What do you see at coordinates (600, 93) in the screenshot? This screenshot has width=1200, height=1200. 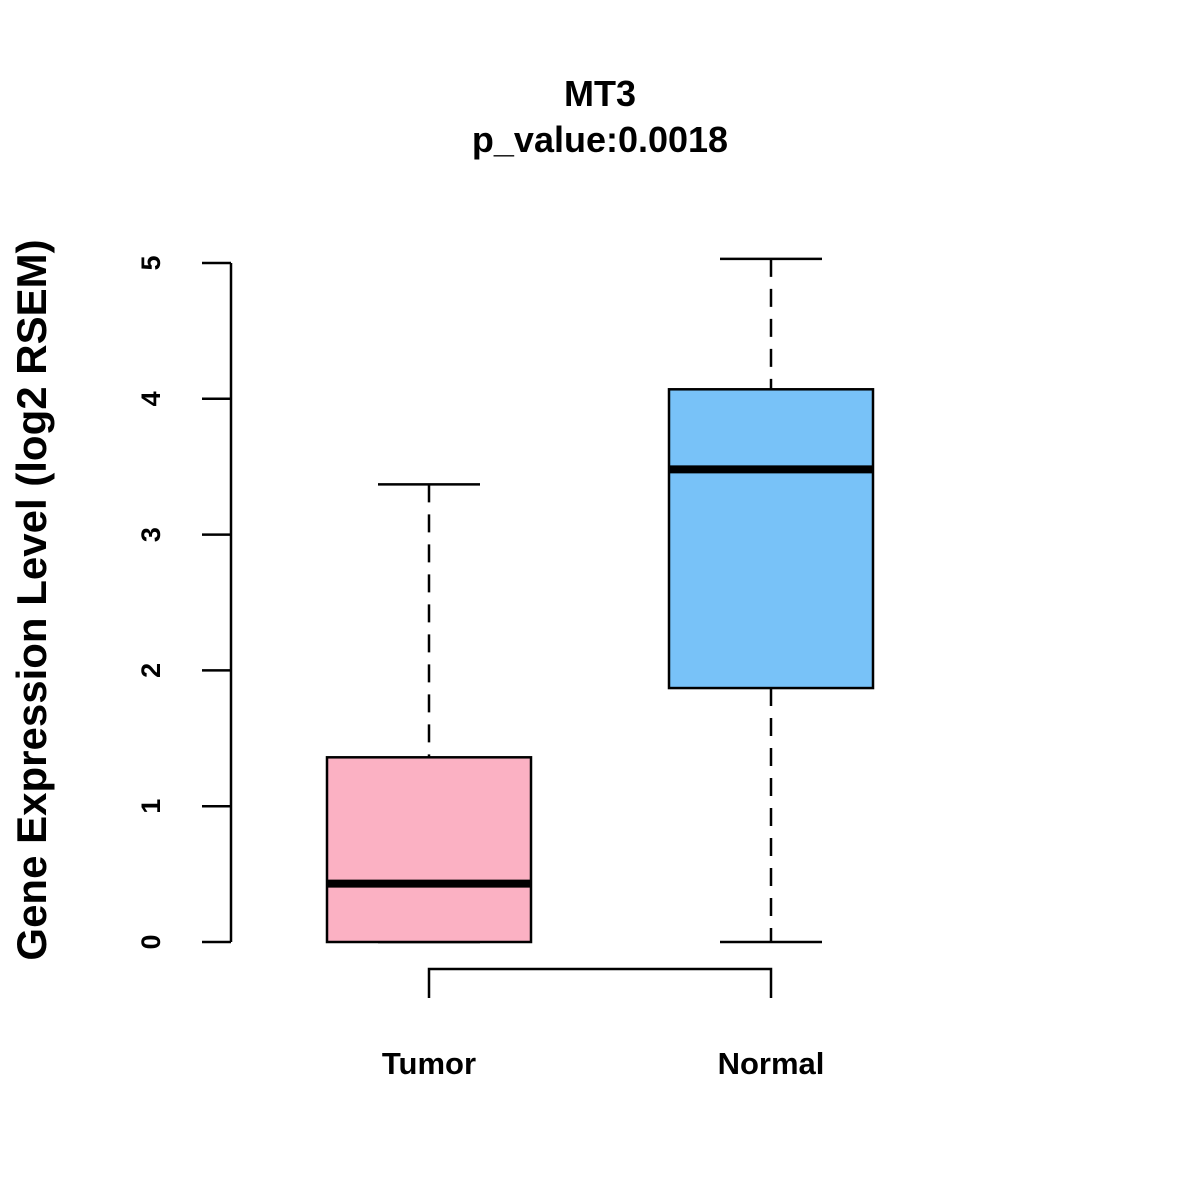 I see `chart-title: MT3` at bounding box center [600, 93].